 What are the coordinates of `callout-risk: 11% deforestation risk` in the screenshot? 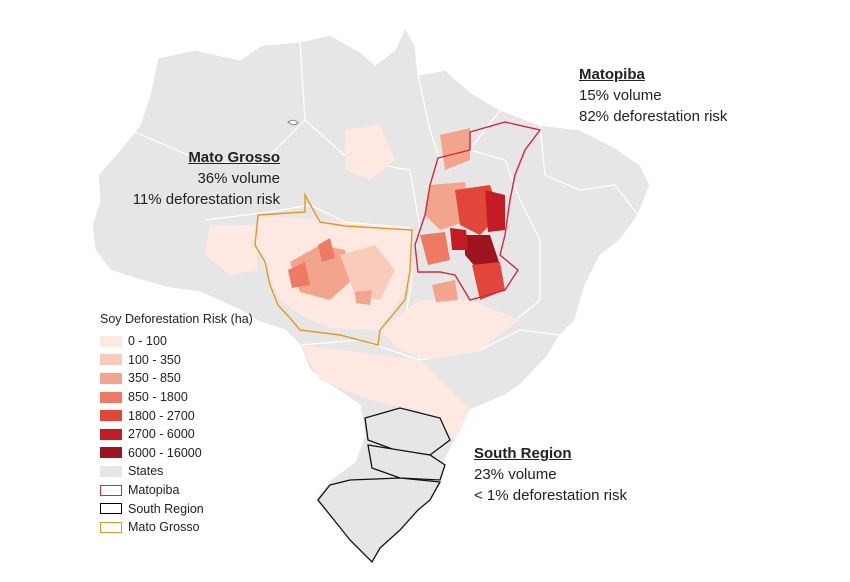 It's located at (206, 199).